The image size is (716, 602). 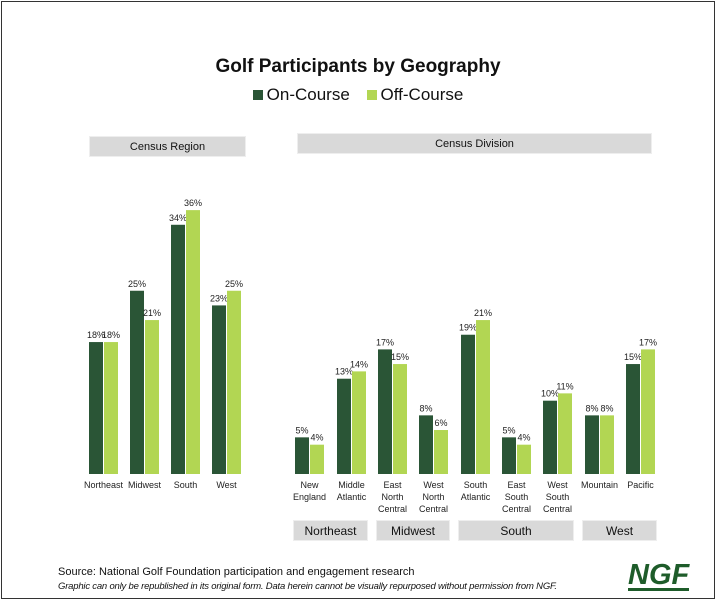 What do you see at coordinates (351, 485) in the screenshot?
I see `category-label: Middle` at bounding box center [351, 485].